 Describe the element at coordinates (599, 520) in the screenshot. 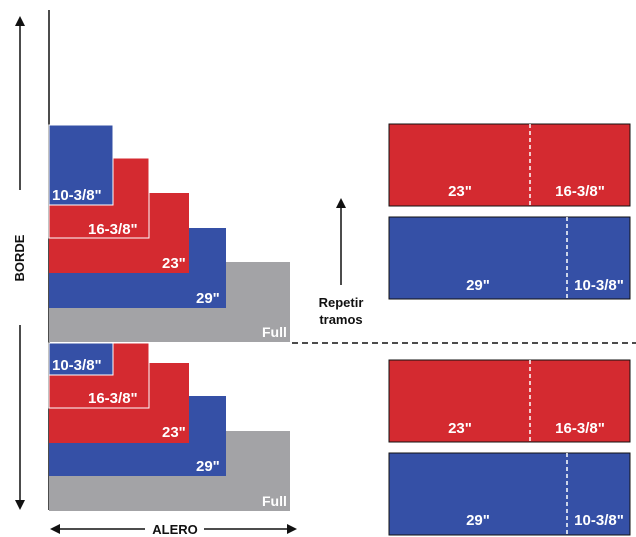

I see `row-4-right-label: 10-3/8"` at that location.